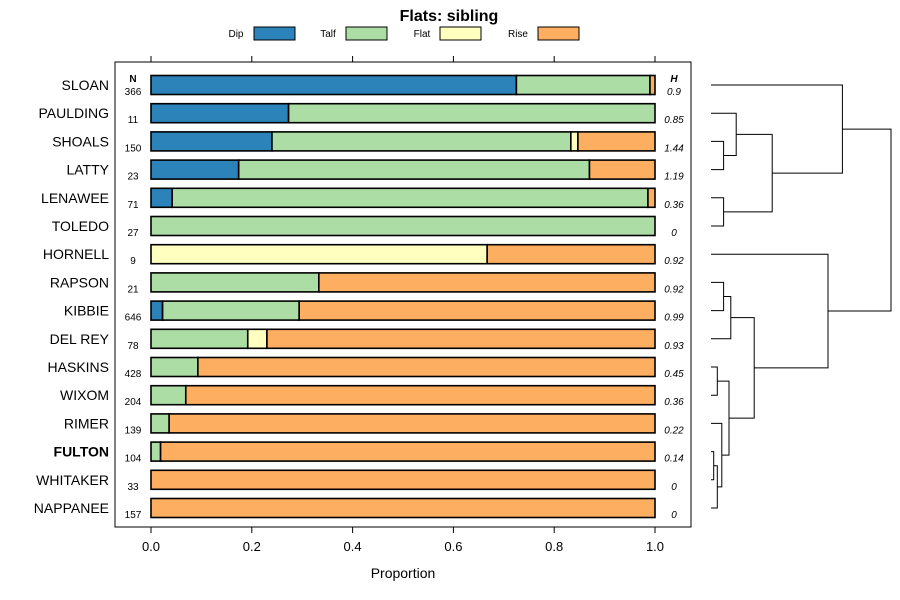  What do you see at coordinates (133, 515) in the screenshot?
I see `n-value-nappanee: 157` at bounding box center [133, 515].